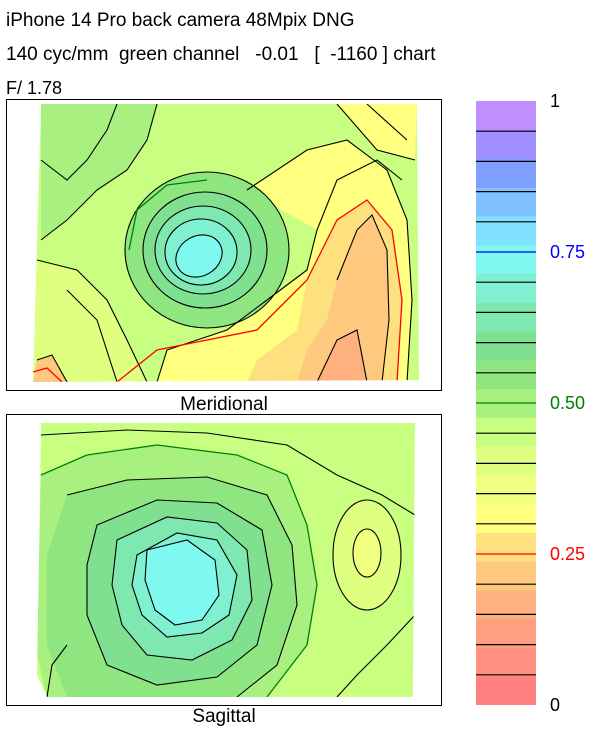  Describe the element at coordinates (367, 553) in the screenshot. I see `sagittal-side-peak-inner` at that location.